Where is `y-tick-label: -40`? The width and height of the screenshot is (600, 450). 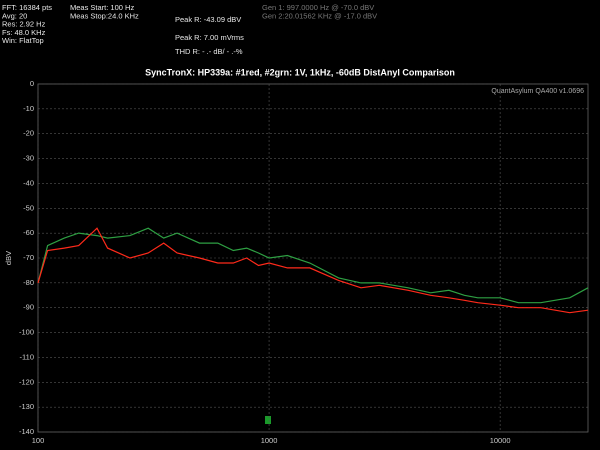 y-tick-label: -40 is located at coordinates (28, 182).